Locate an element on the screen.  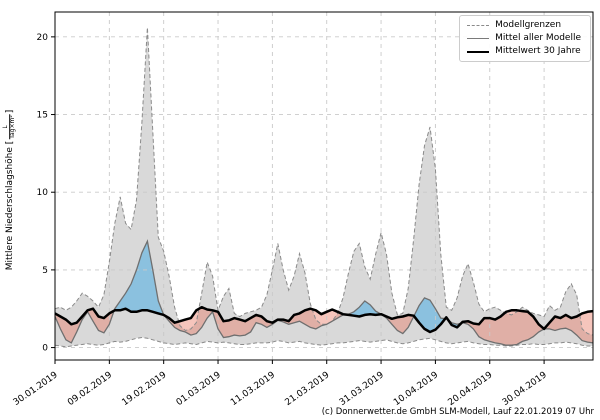
legend-label: Modellgrenzen is located at coordinates (528, 25).